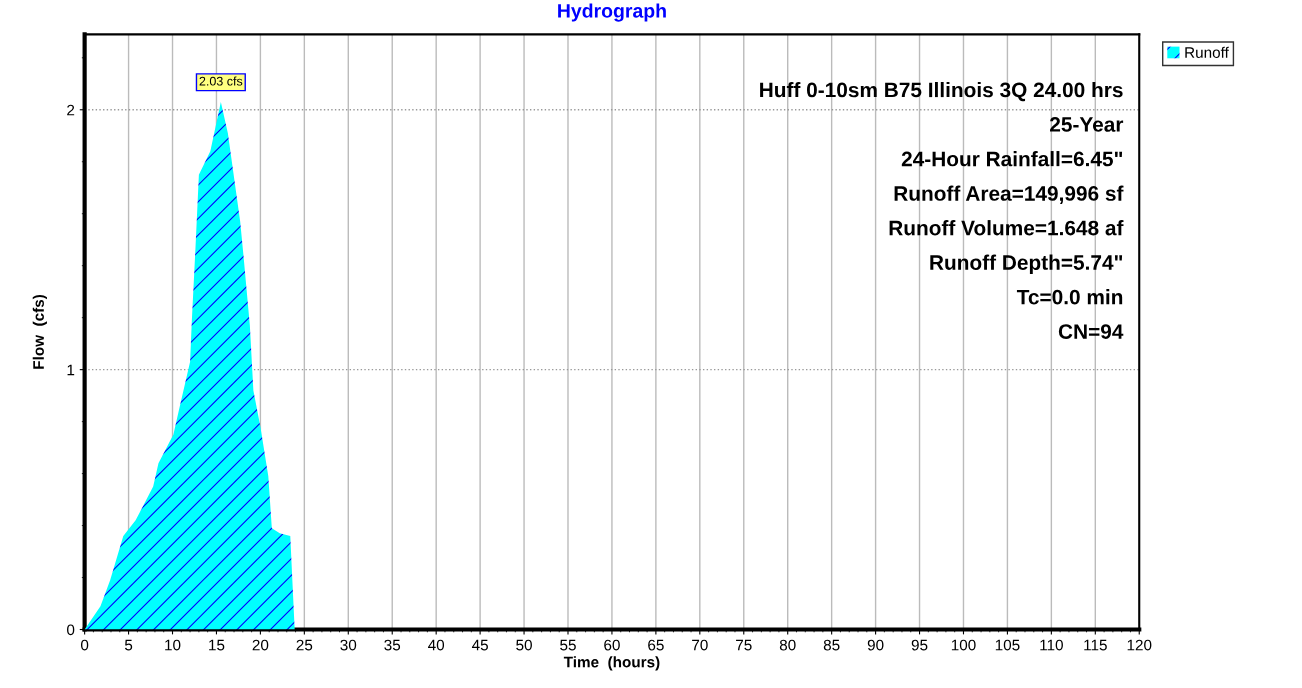 The height and width of the screenshot is (688, 1302). Describe the element at coordinates (71, 370) in the screenshot. I see `y-tick-label: 1` at that location.